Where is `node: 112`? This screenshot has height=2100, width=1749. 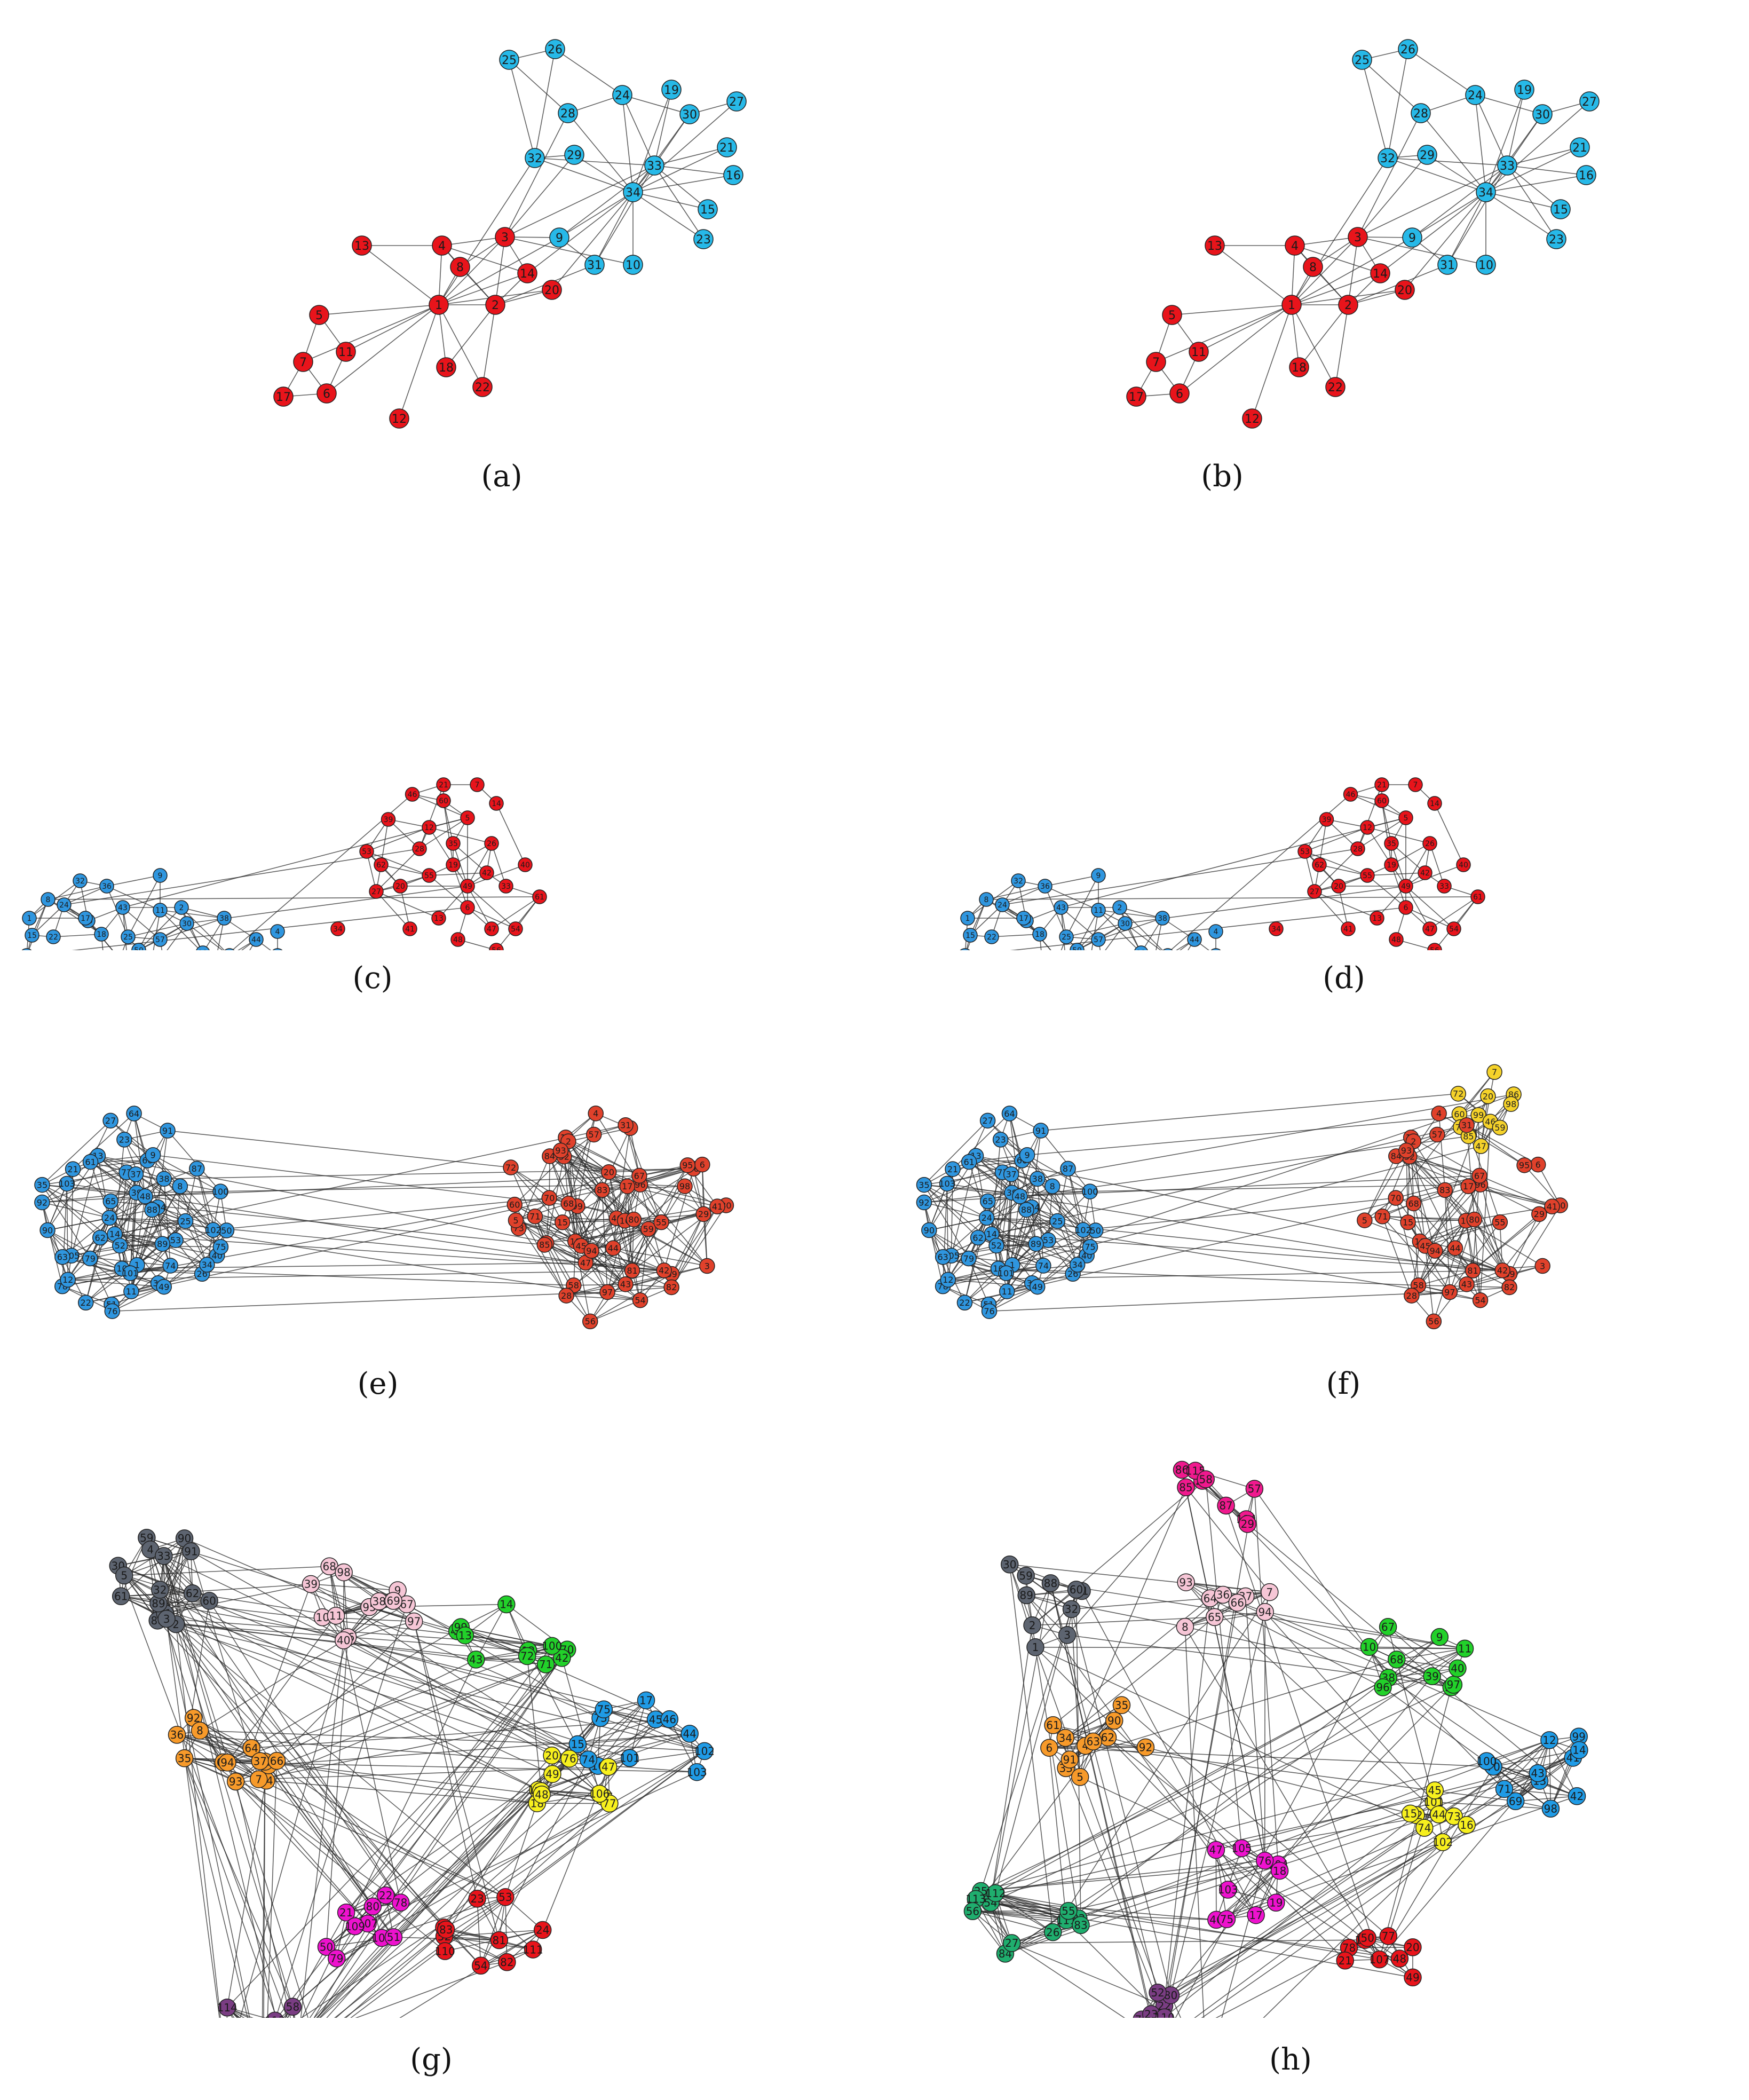
node: 112 is located at coordinates (995, 1893).